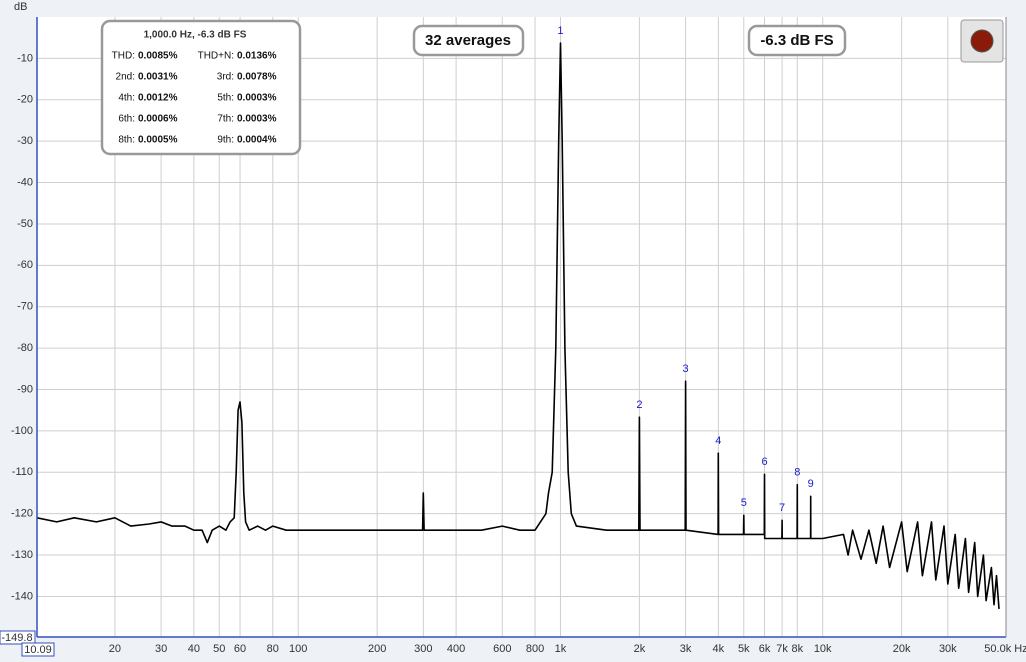 The width and height of the screenshot is (1026, 662). I want to click on y-tick-label: -50, so click(25, 224).